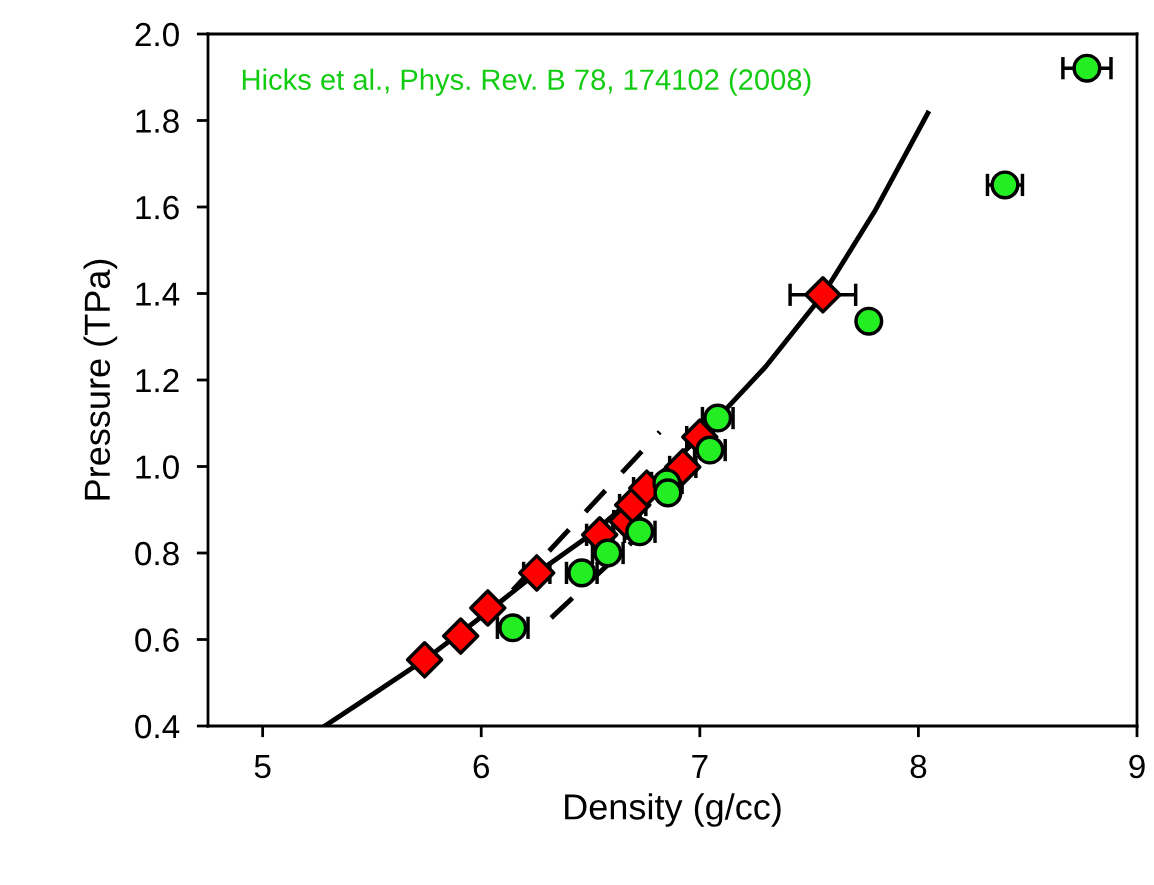 This screenshot has height=885, width=1154. I want to click on y-tick-label: 1.2, so click(157, 380).